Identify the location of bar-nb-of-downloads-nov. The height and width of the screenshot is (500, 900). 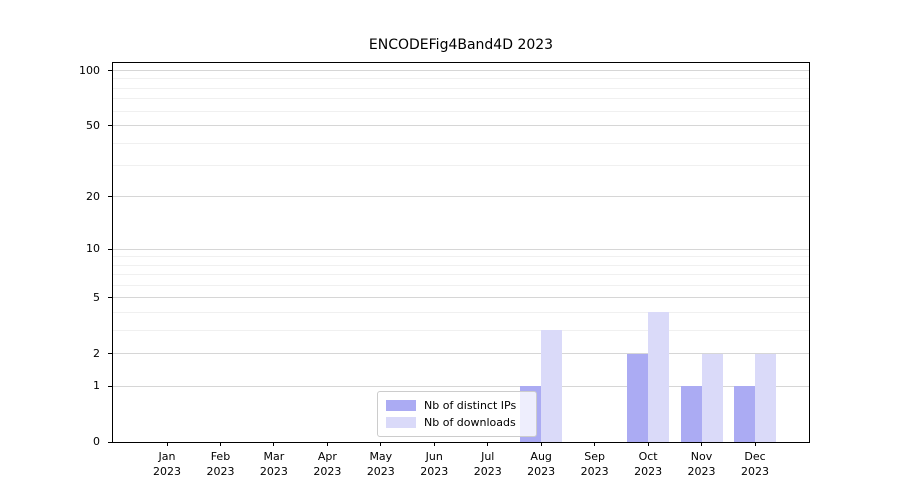
(712, 397).